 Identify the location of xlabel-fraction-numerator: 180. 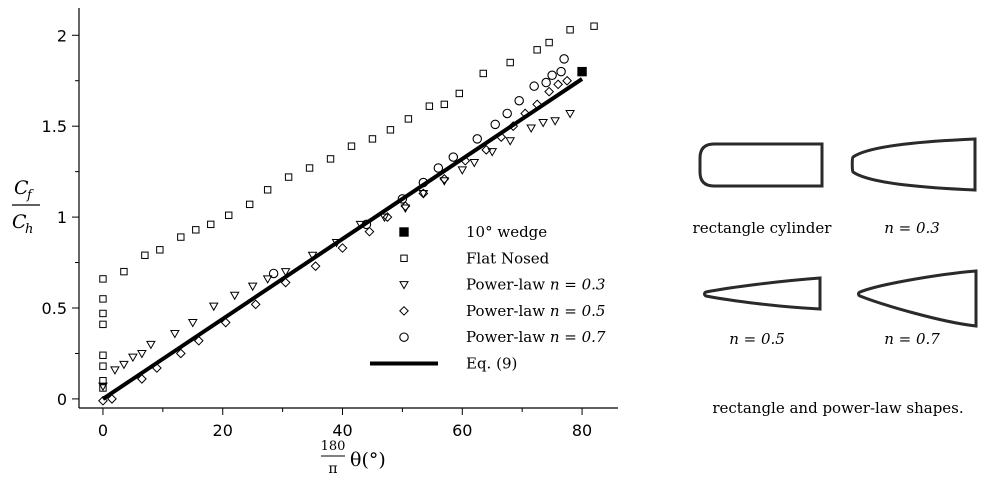
(333, 446).